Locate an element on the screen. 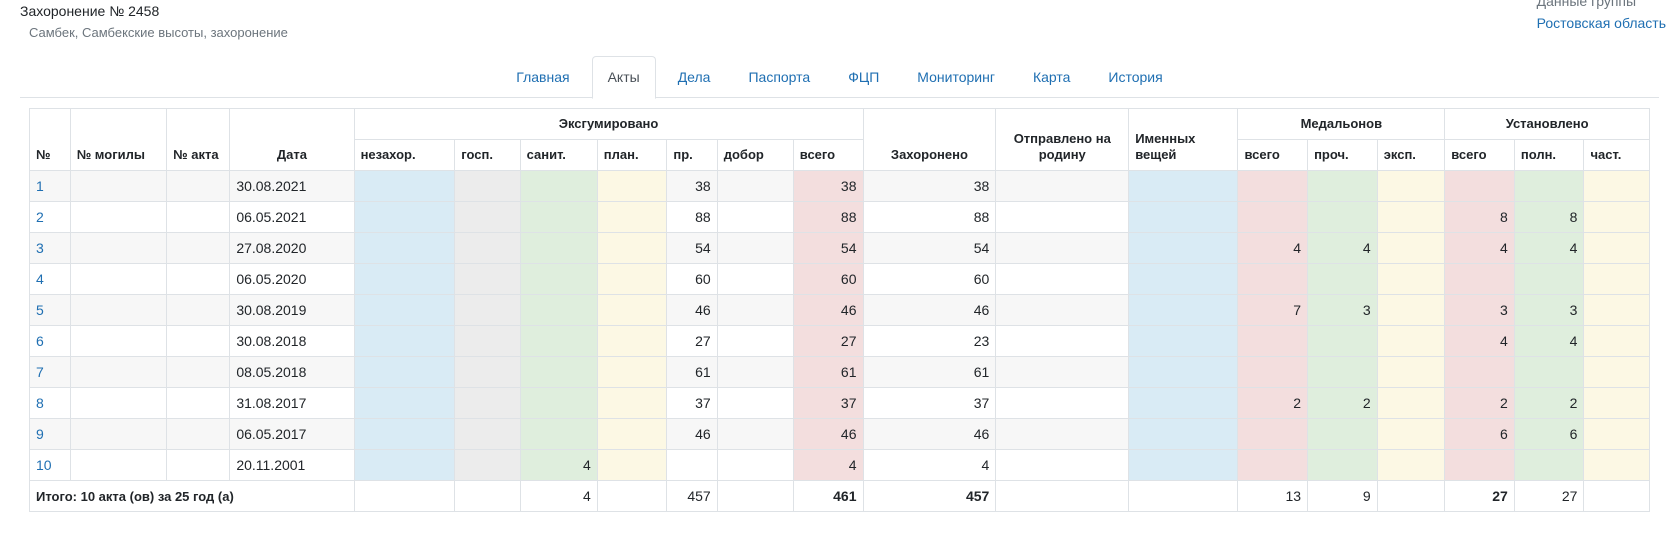  table-row: 6 30.08.2018 27 27 23 4 4 is located at coordinates (839, 341).